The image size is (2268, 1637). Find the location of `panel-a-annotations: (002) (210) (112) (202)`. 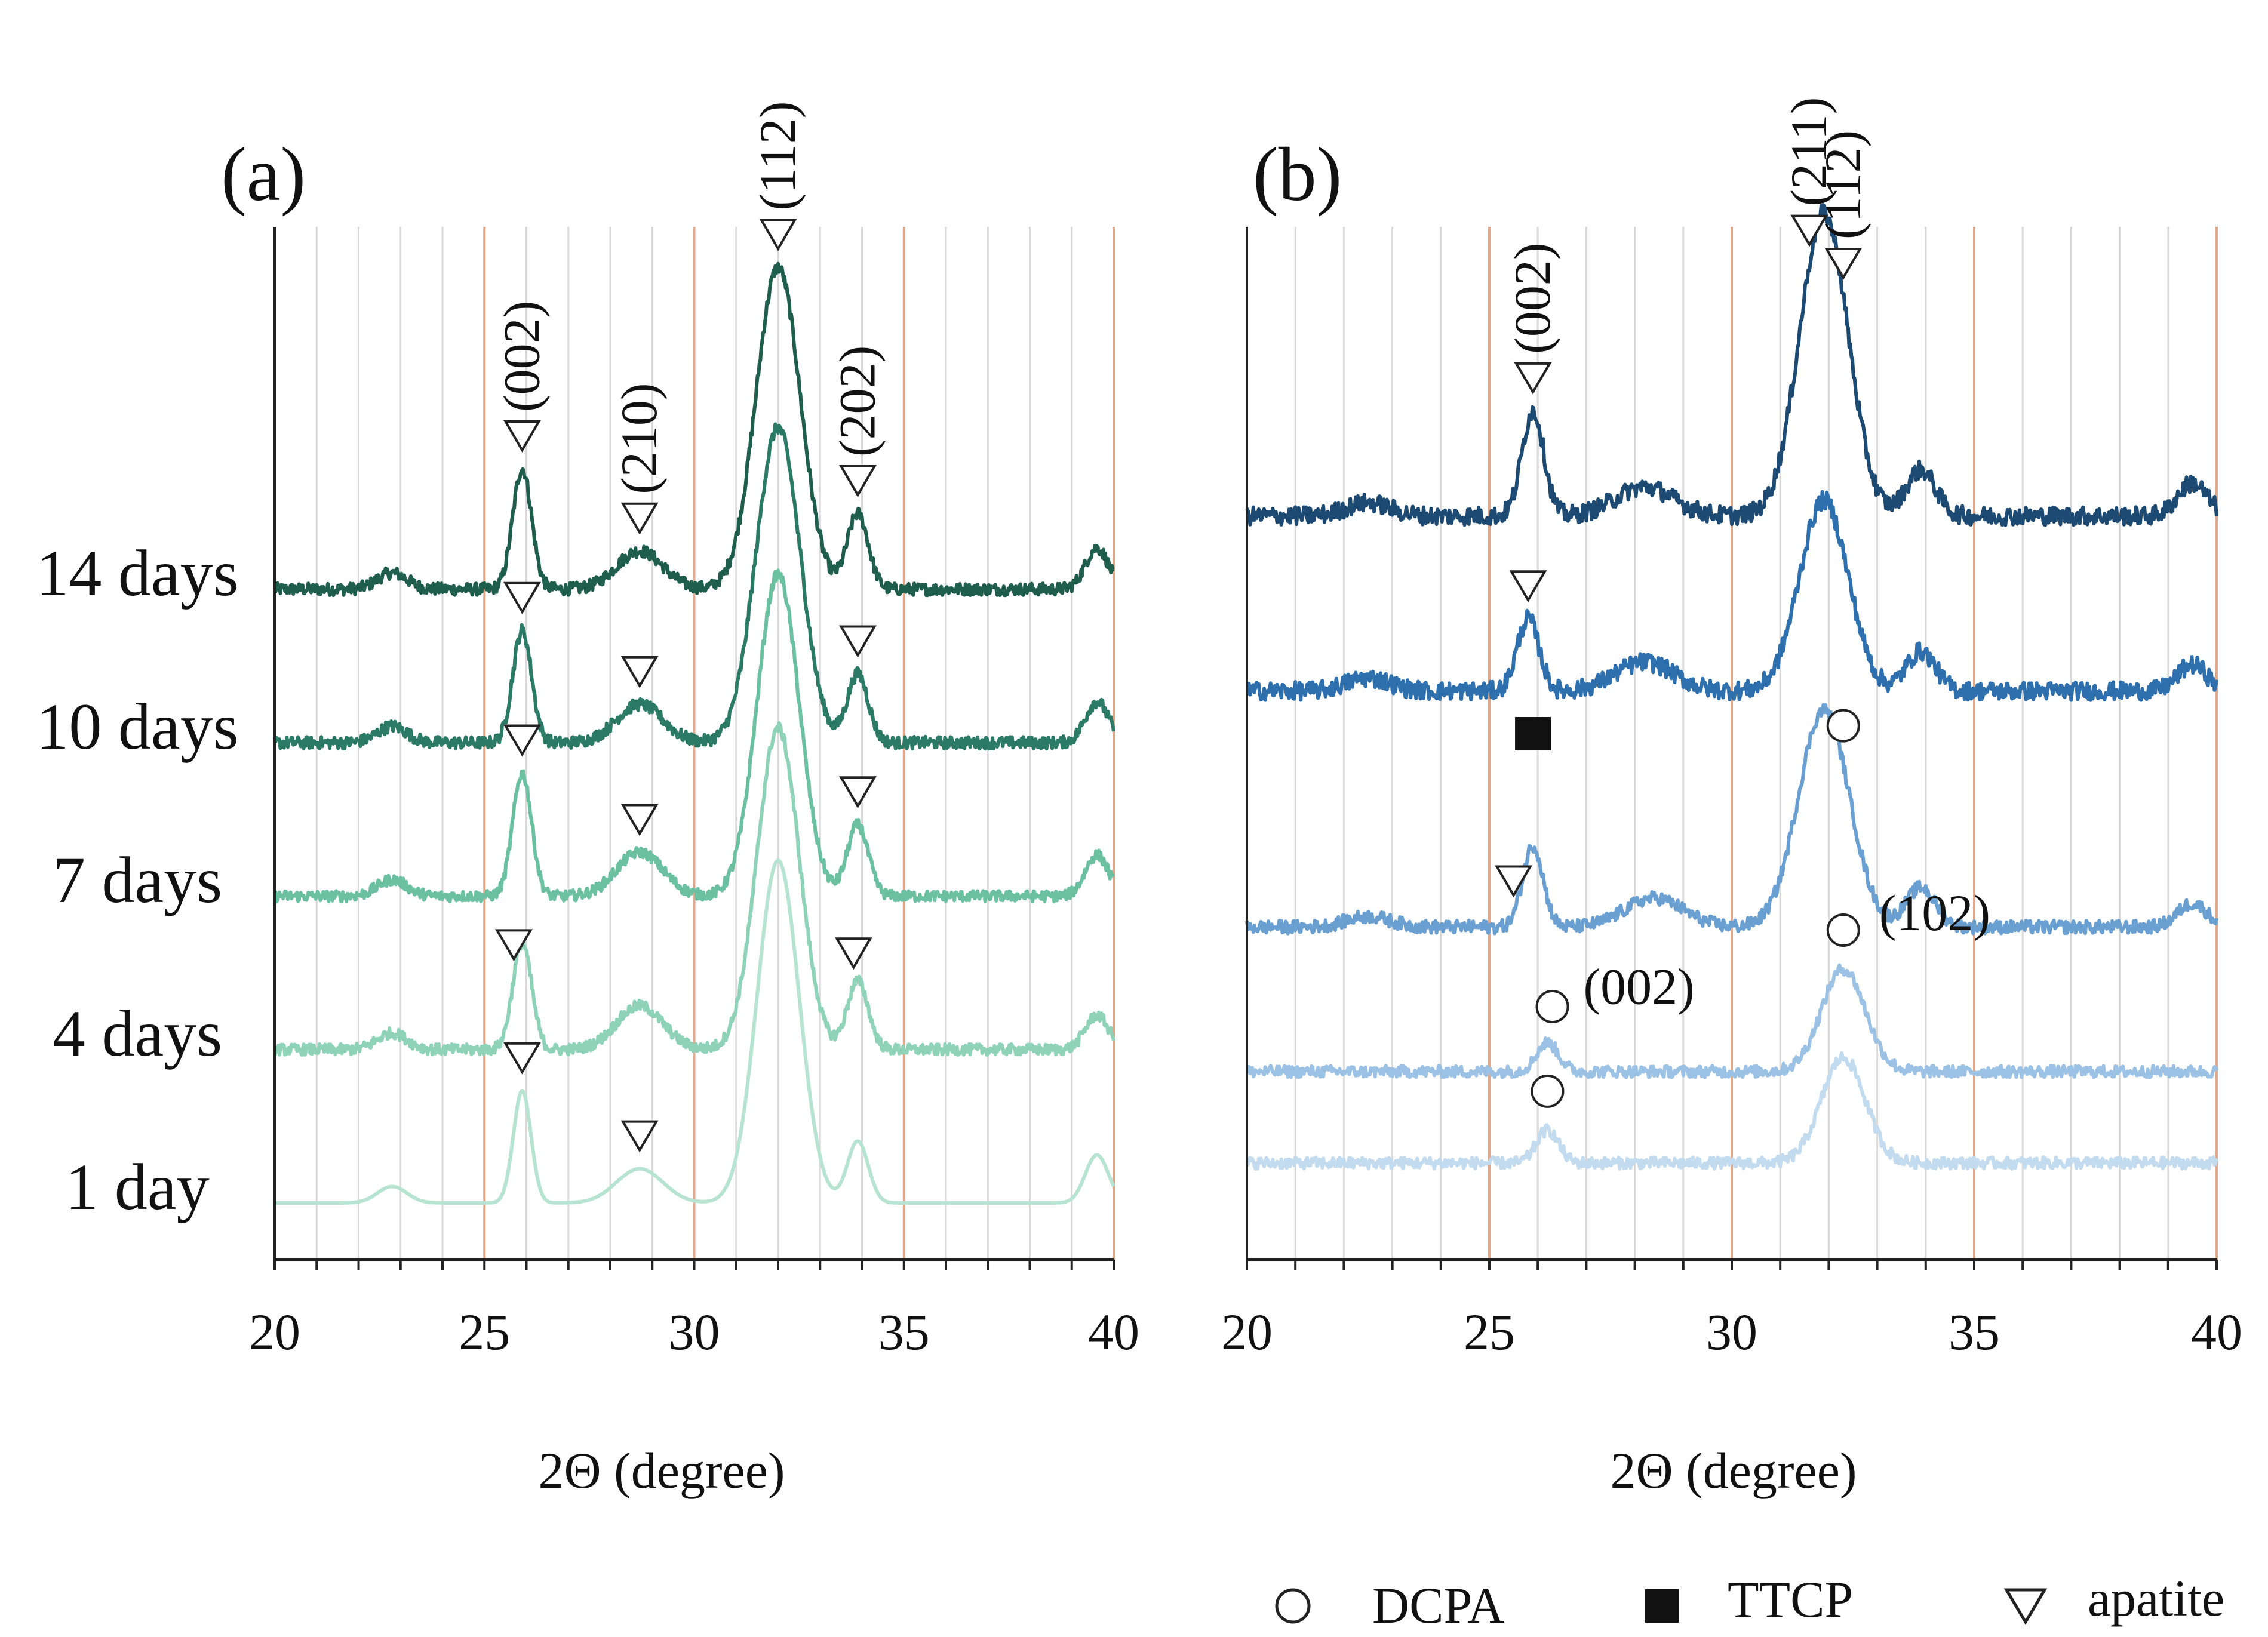

panel-a-annotations: (002) (210) (112) (202) is located at coordinates (689, 298).